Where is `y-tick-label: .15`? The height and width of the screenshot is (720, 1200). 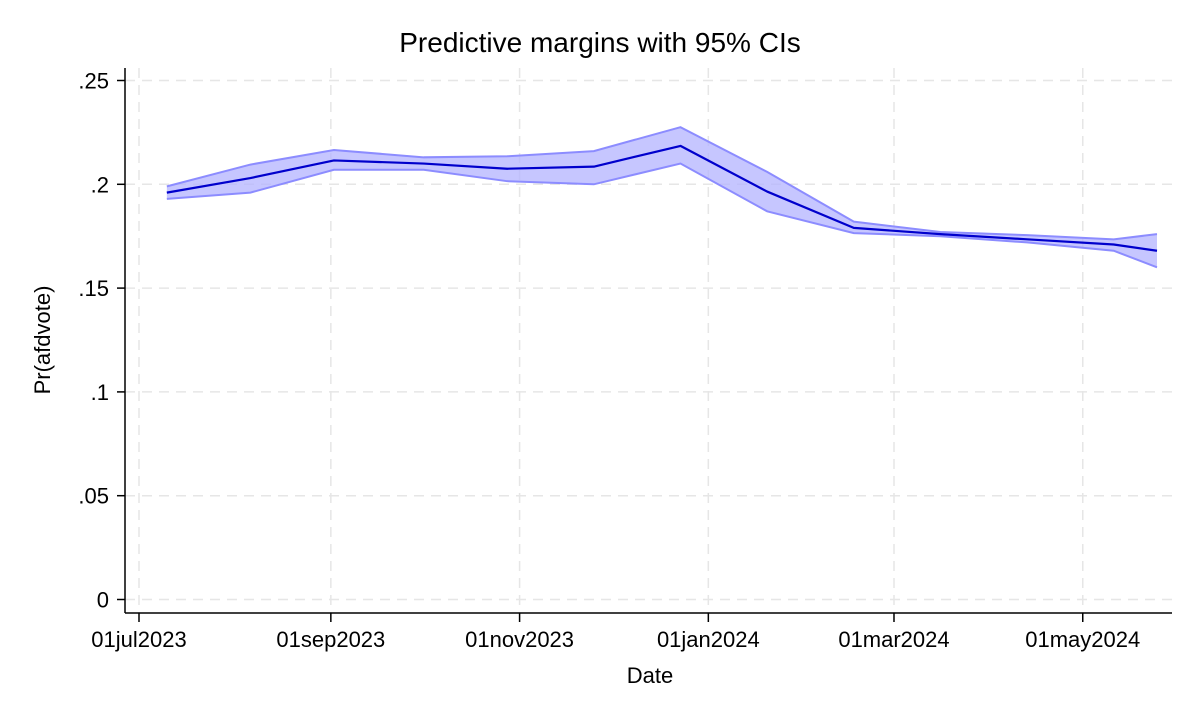 y-tick-label: .15 is located at coordinates (93, 288).